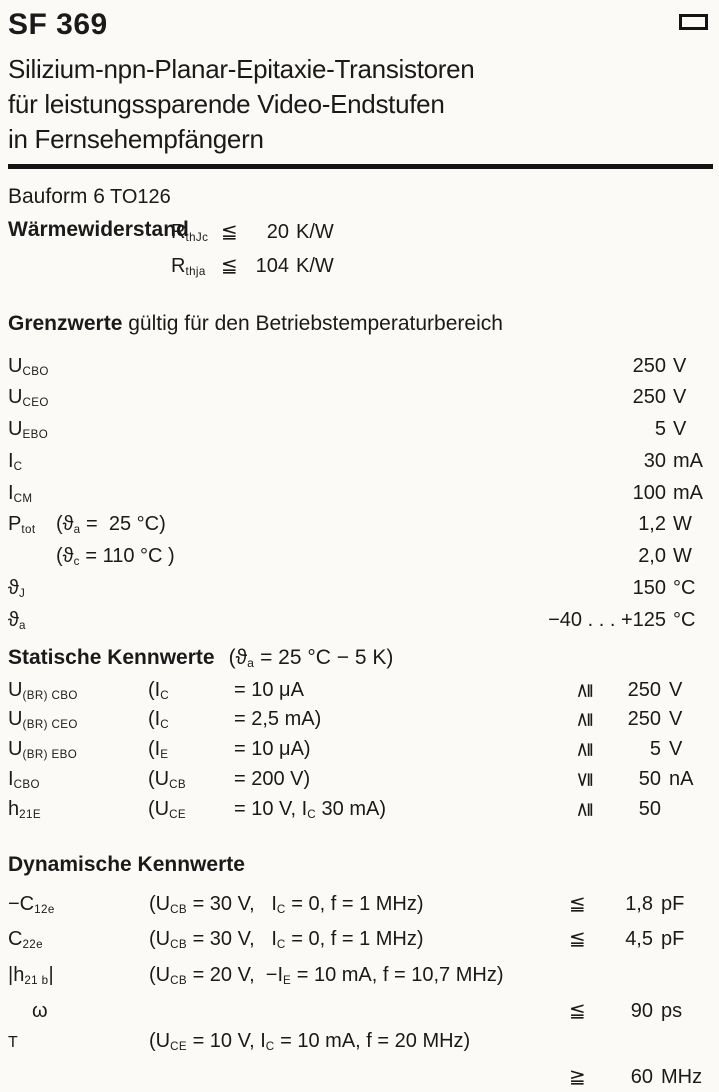 This screenshot has width=719, height=1092. What do you see at coordinates (13, 1042) in the screenshot?
I see `symbol: T` at bounding box center [13, 1042].